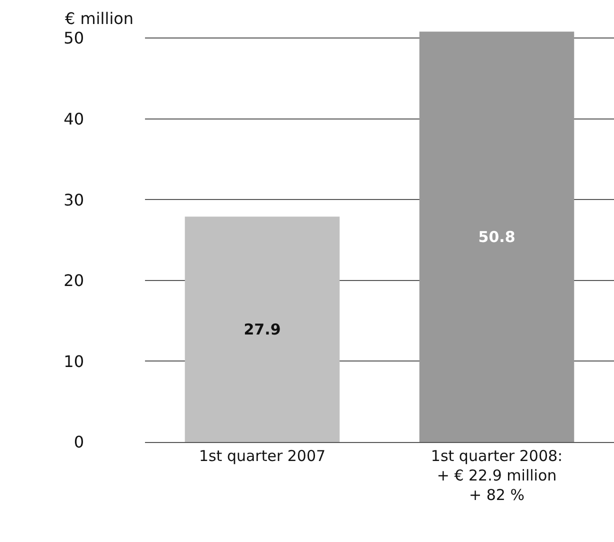 The width and height of the screenshot is (614, 542). Describe the element at coordinates (74, 361) in the screenshot. I see `y-tick-label: 10` at that location.